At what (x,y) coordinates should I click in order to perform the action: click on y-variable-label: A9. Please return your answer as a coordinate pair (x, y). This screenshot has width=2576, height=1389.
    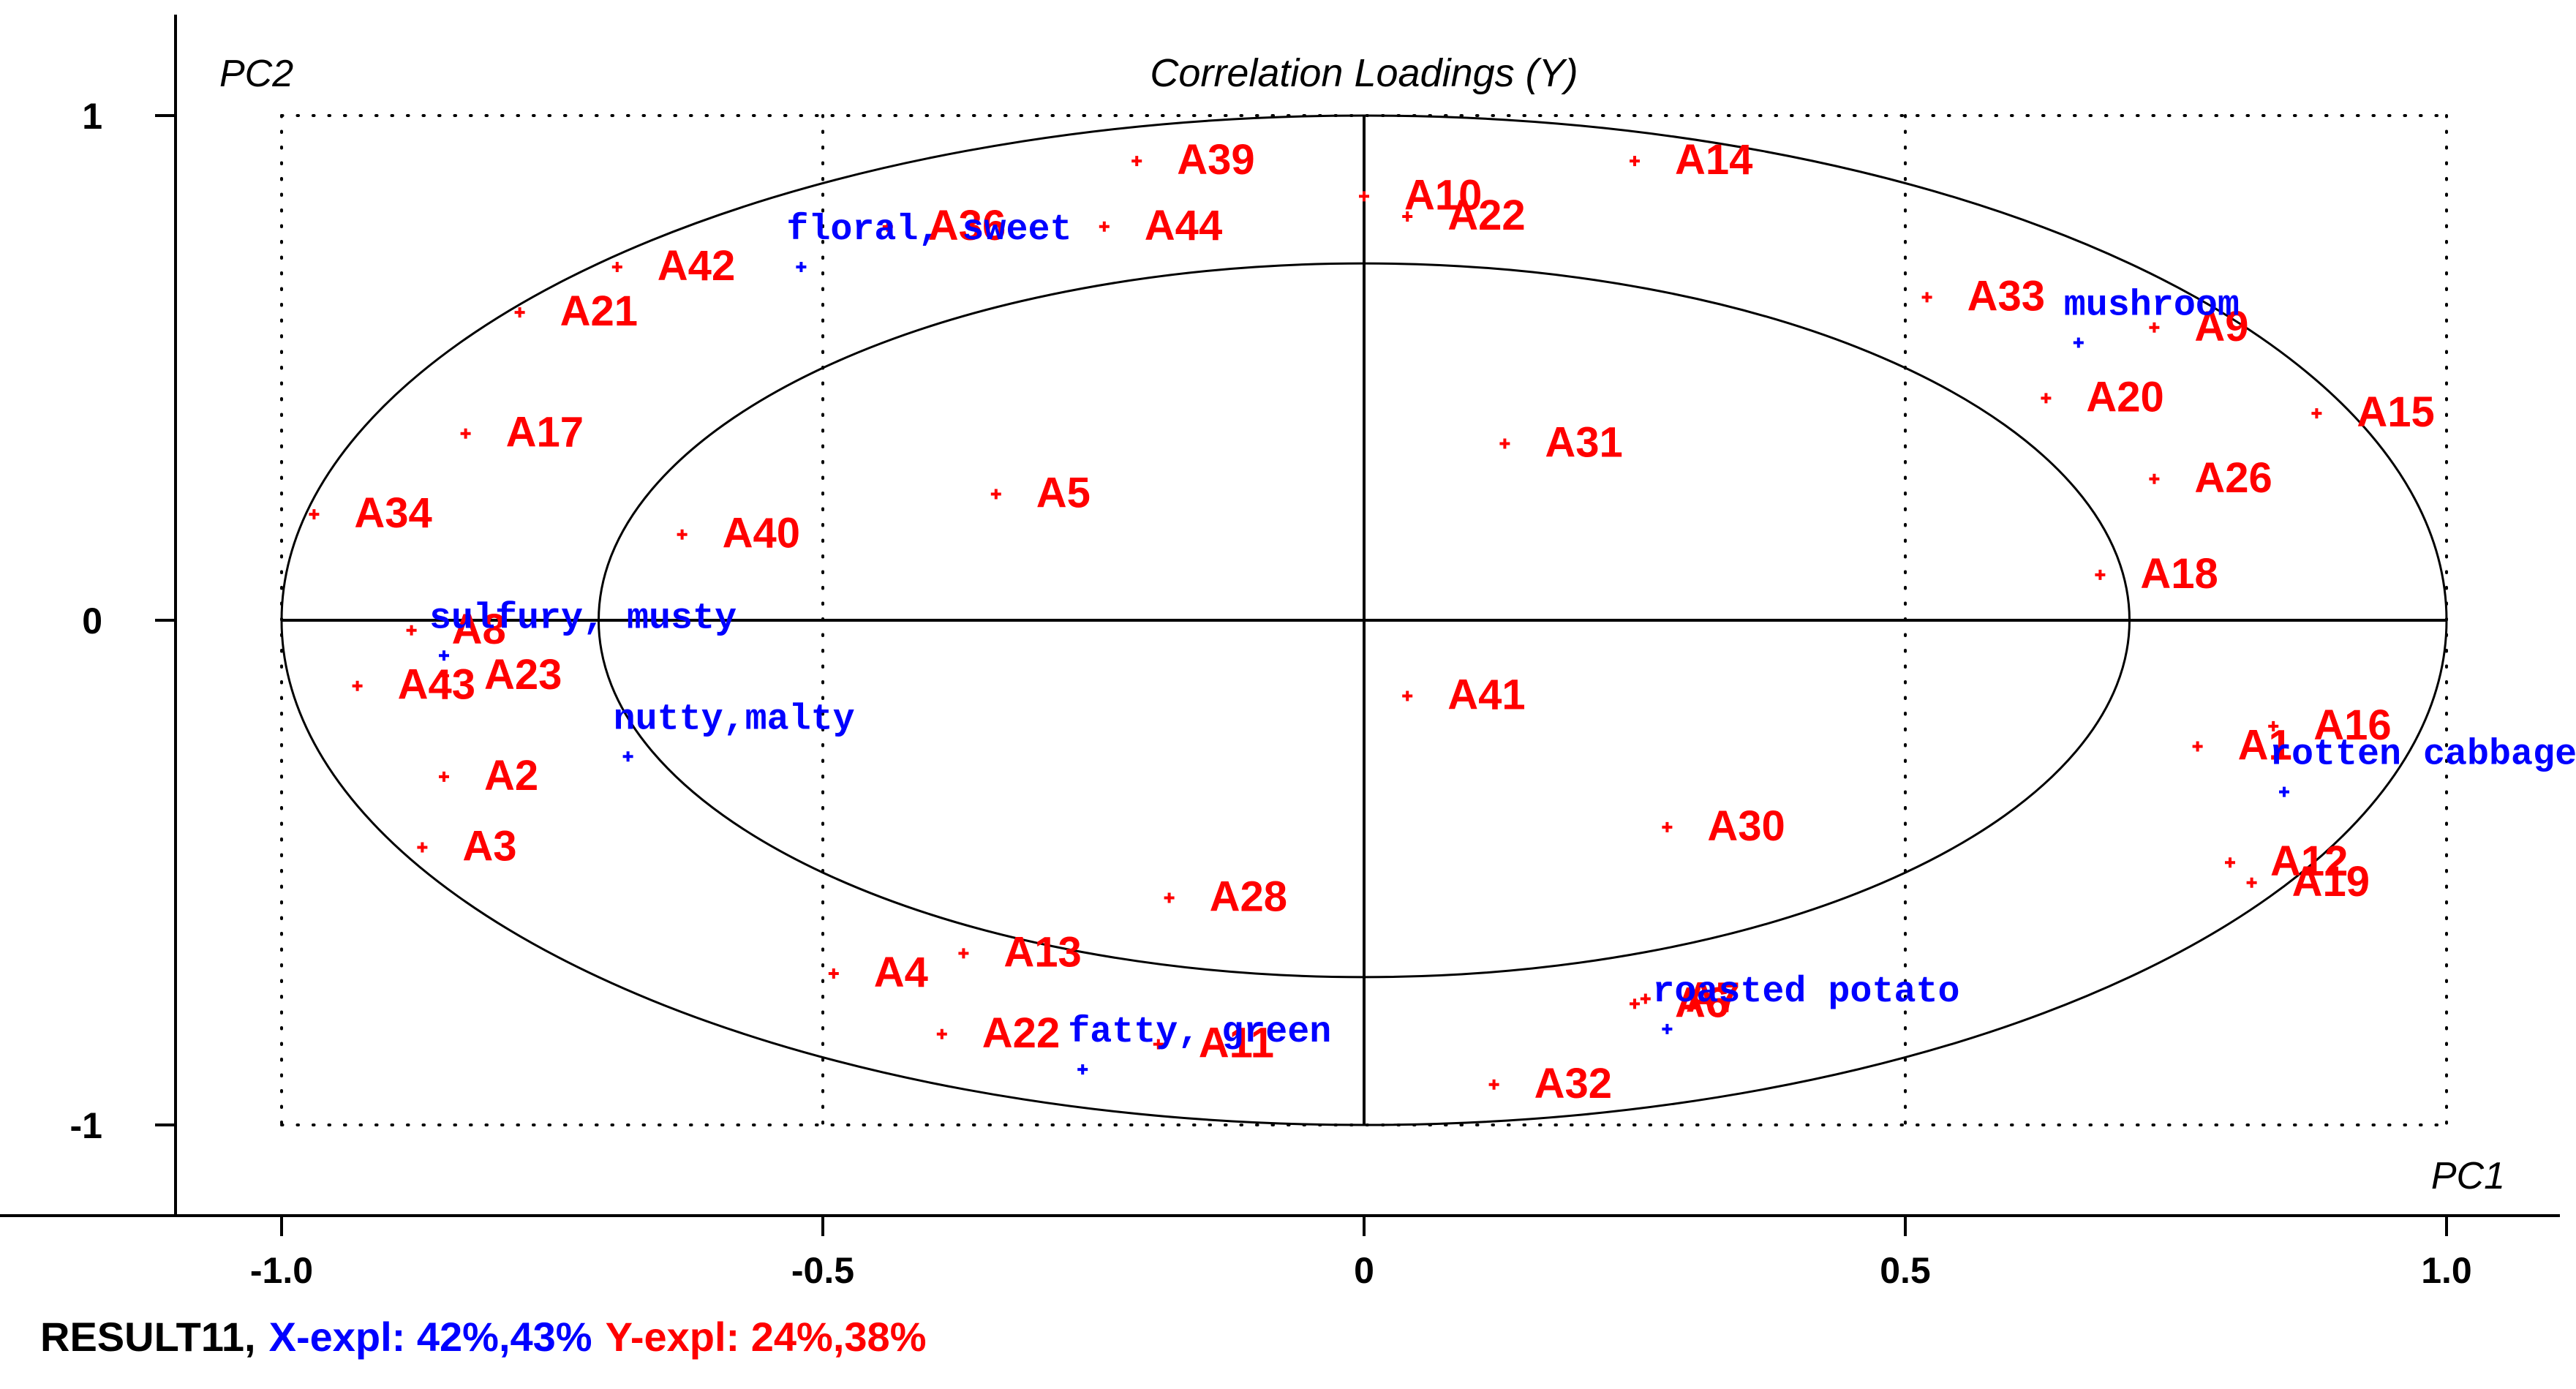
    Looking at the image, I should click on (2221, 326).